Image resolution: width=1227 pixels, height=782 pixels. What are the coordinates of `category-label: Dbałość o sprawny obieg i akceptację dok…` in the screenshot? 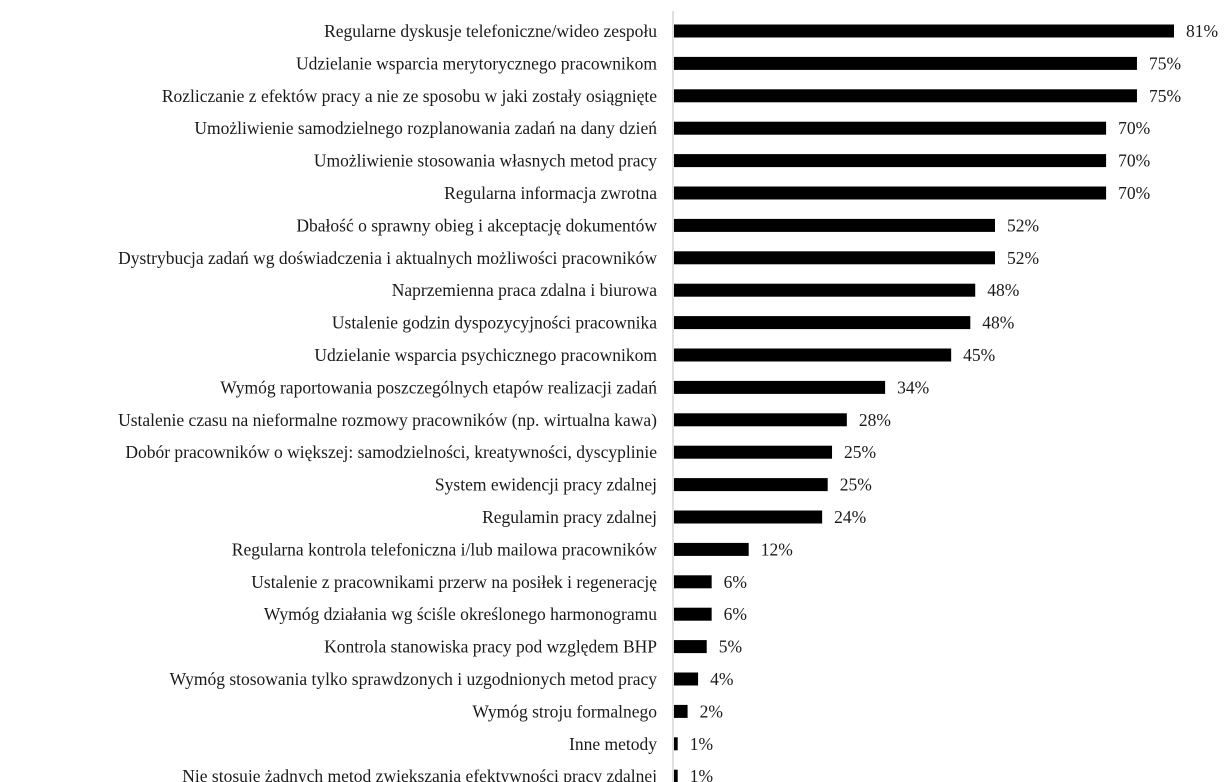 It's located at (476, 225).